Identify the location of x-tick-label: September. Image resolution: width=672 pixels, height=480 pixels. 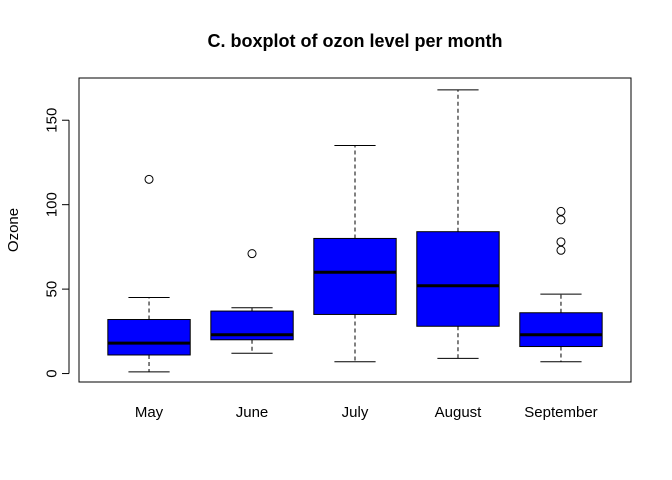
(560, 412).